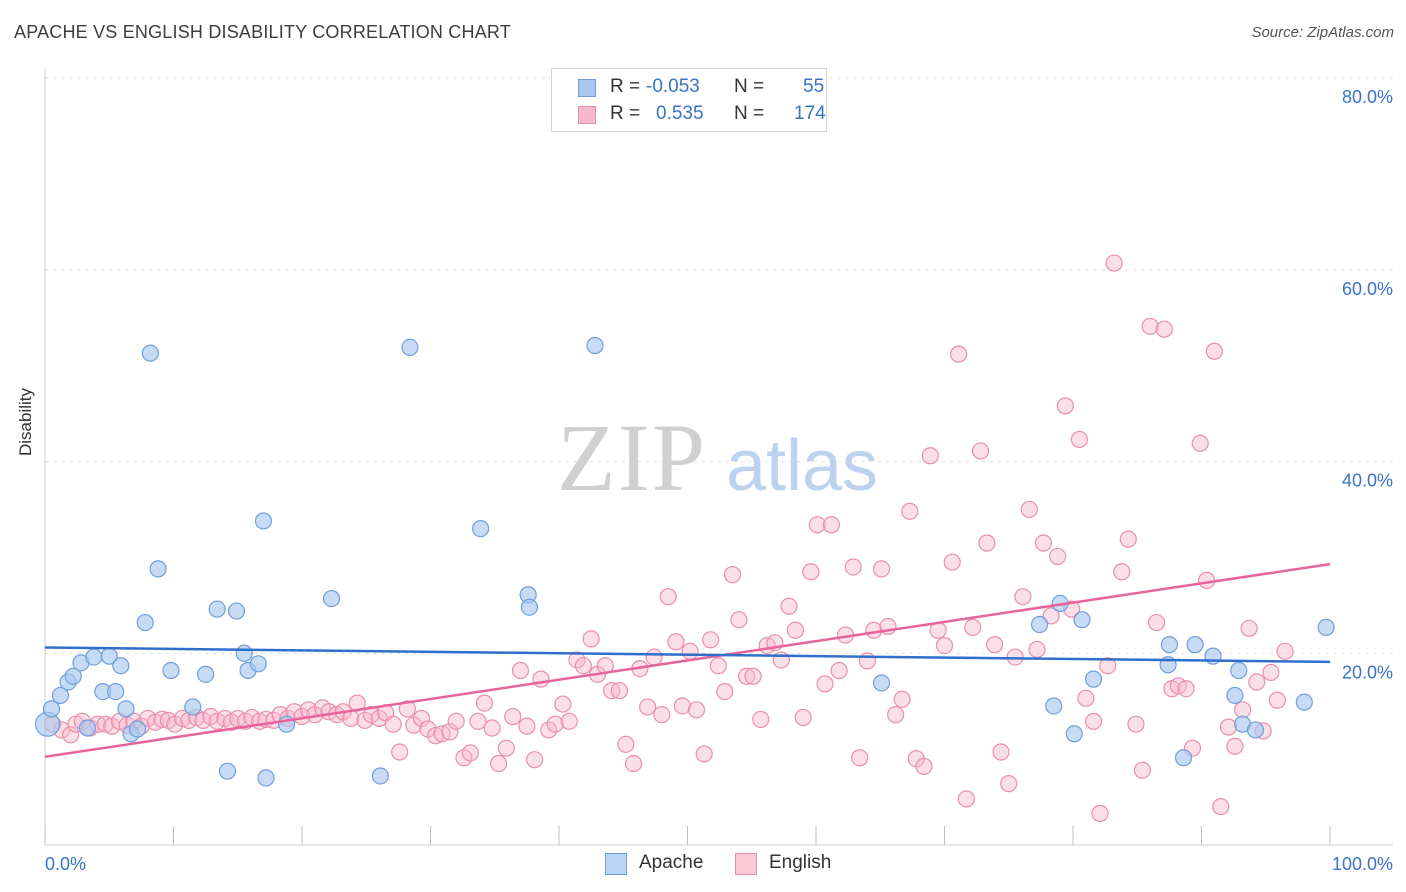 The width and height of the screenshot is (1406, 892). What do you see at coordinates (749, 86) in the screenshot?
I see `legend-n-label: N =` at bounding box center [749, 86].